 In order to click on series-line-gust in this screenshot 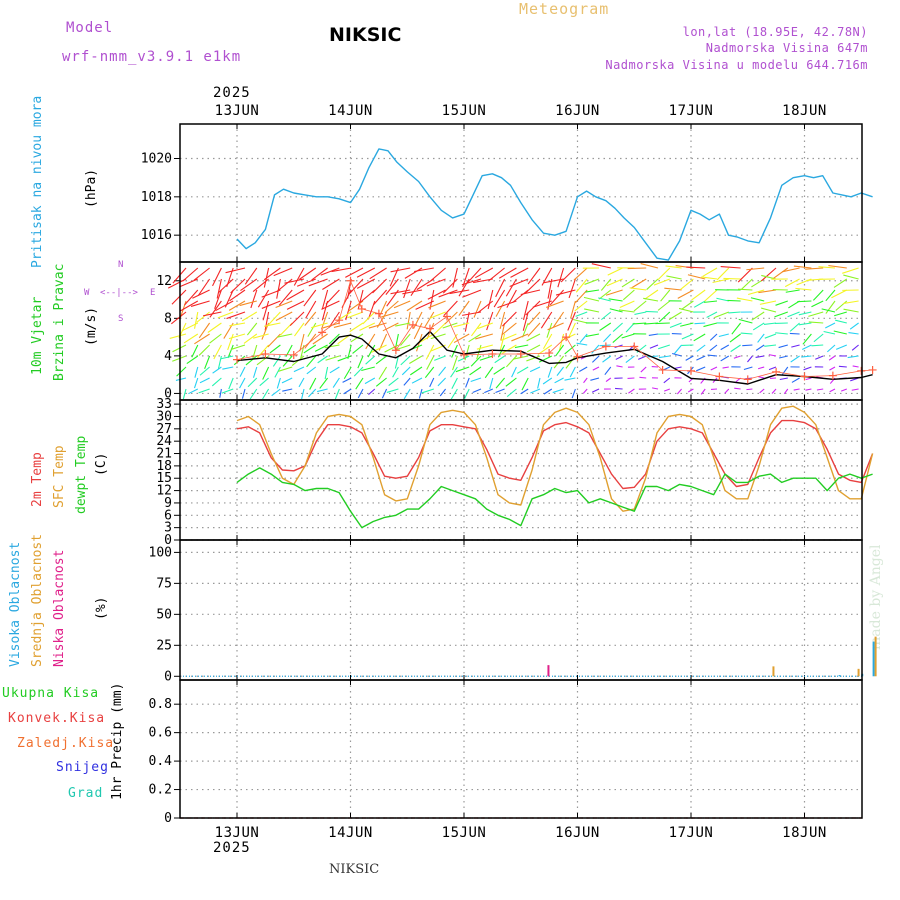, I will do `click(554, 330)`.